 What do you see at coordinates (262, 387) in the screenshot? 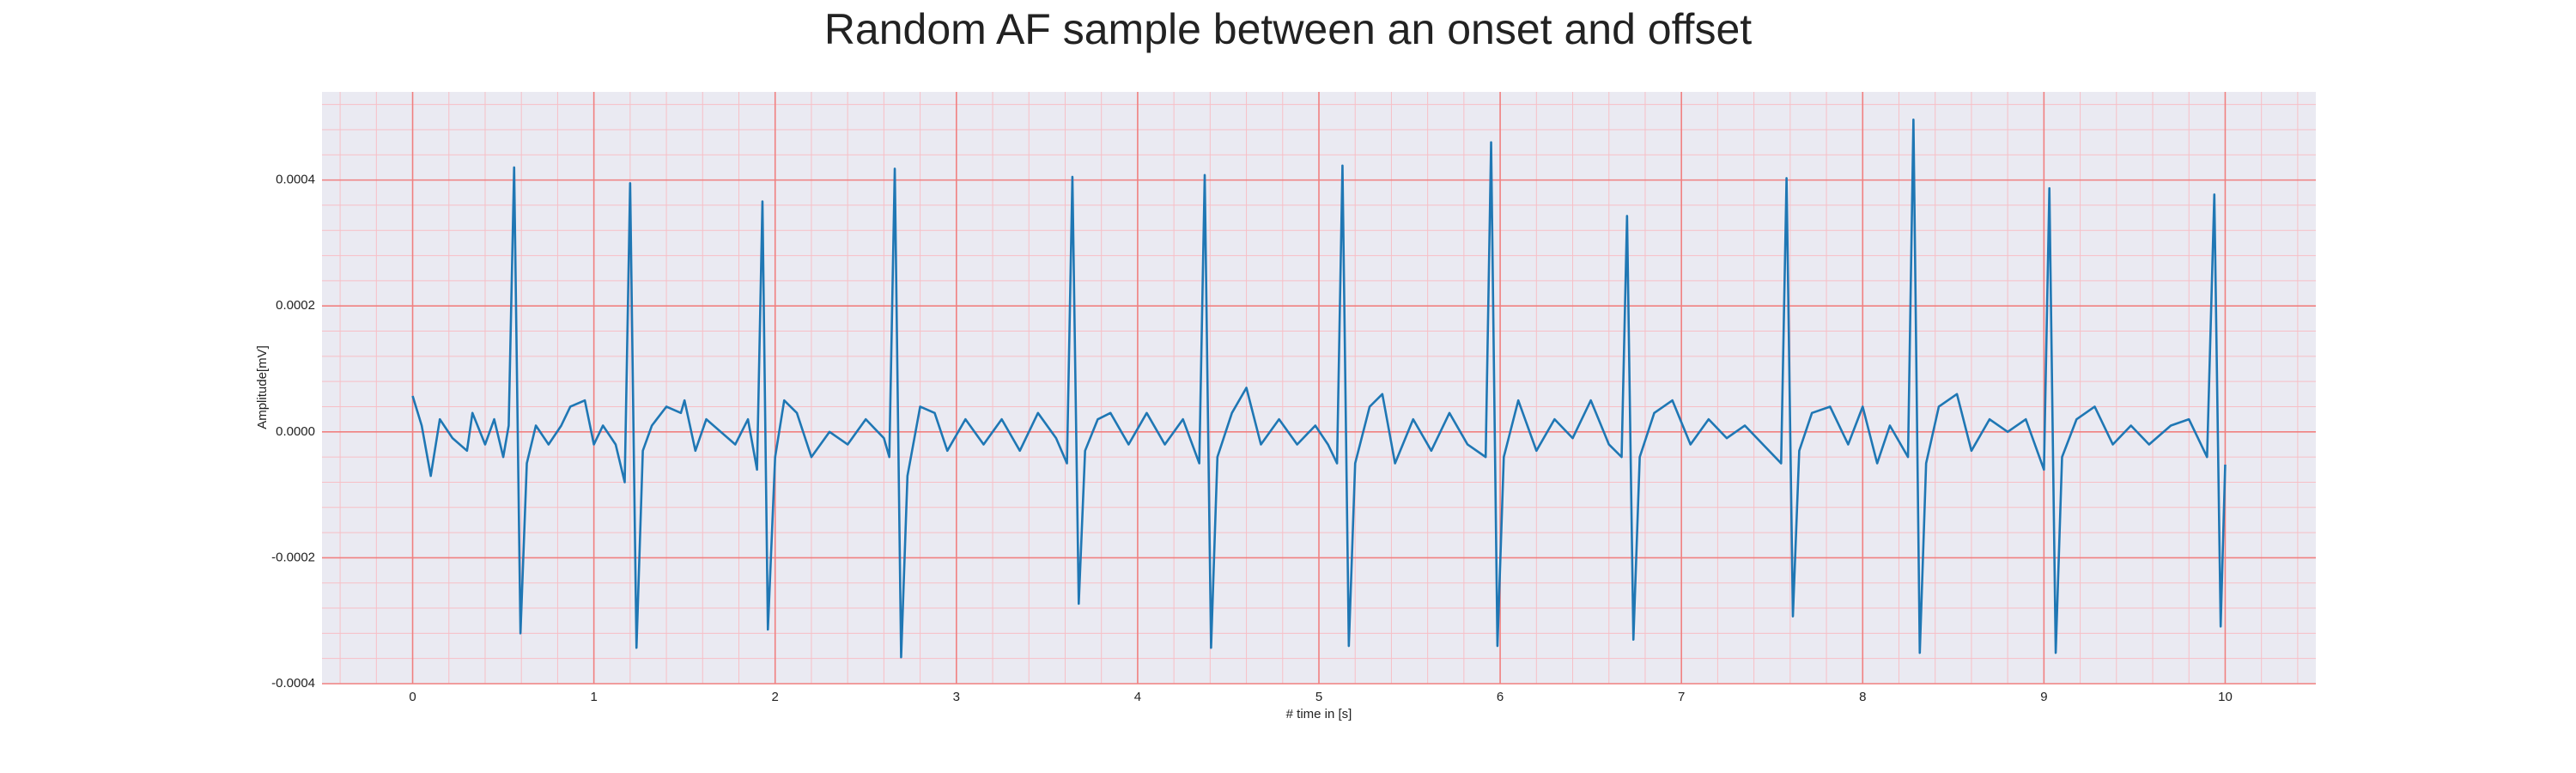
I see `y-axis-label: Amplitude[mV]` at bounding box center [262, 387].